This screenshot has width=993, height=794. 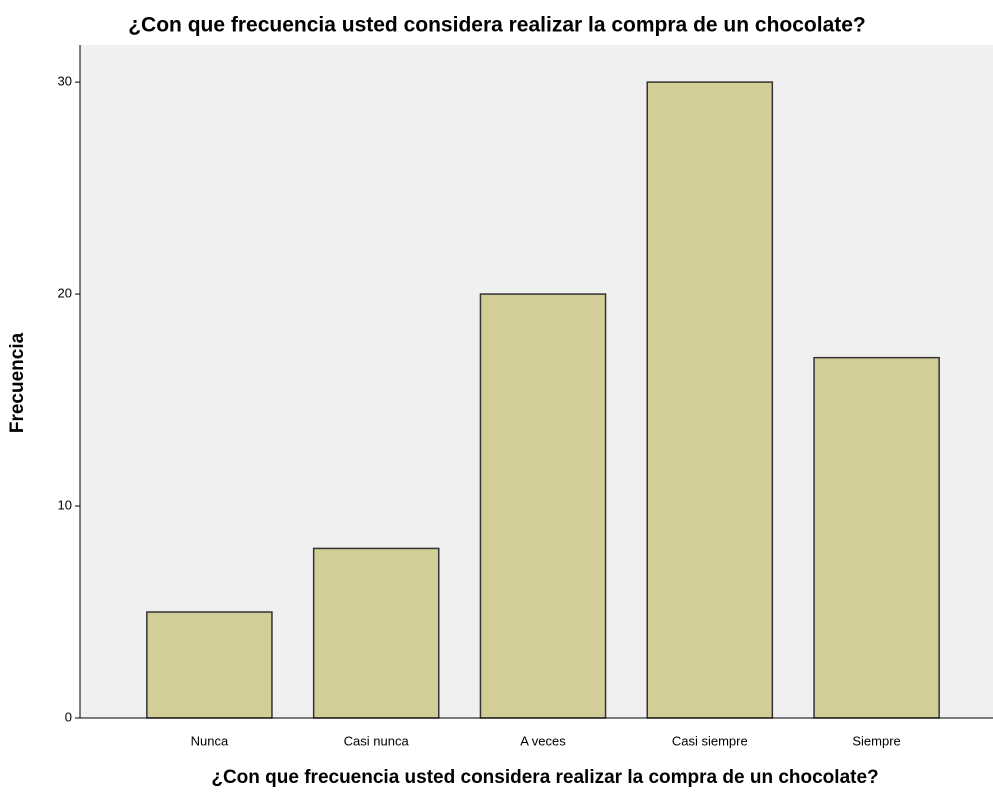 I want to click on y-tick-label: 10, so click(x=65, y=504).